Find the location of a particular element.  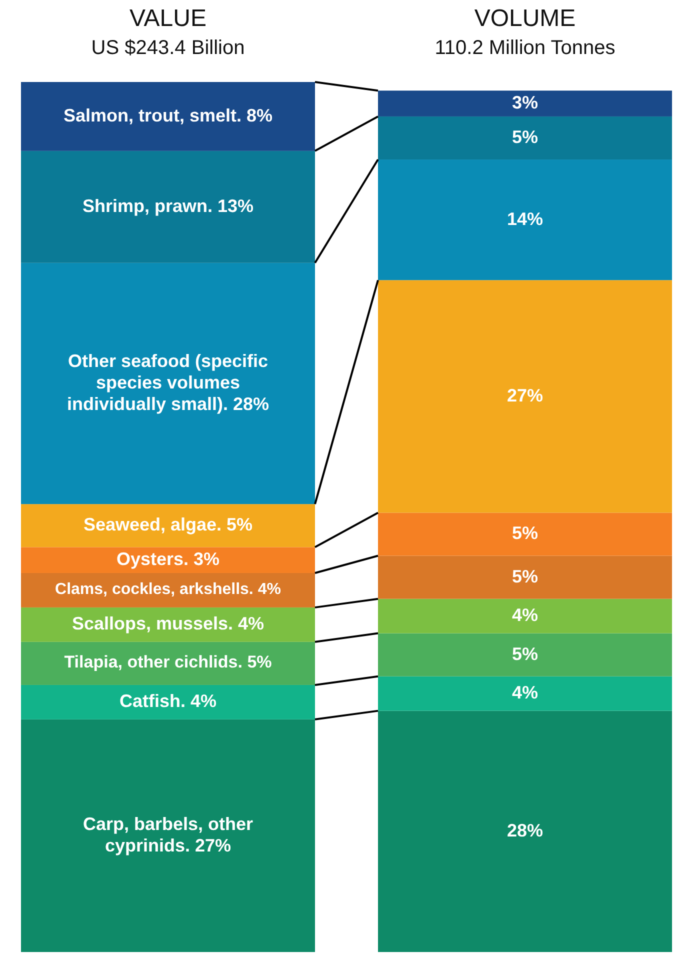

data-label: 14% is located at coordinates (525, 218).